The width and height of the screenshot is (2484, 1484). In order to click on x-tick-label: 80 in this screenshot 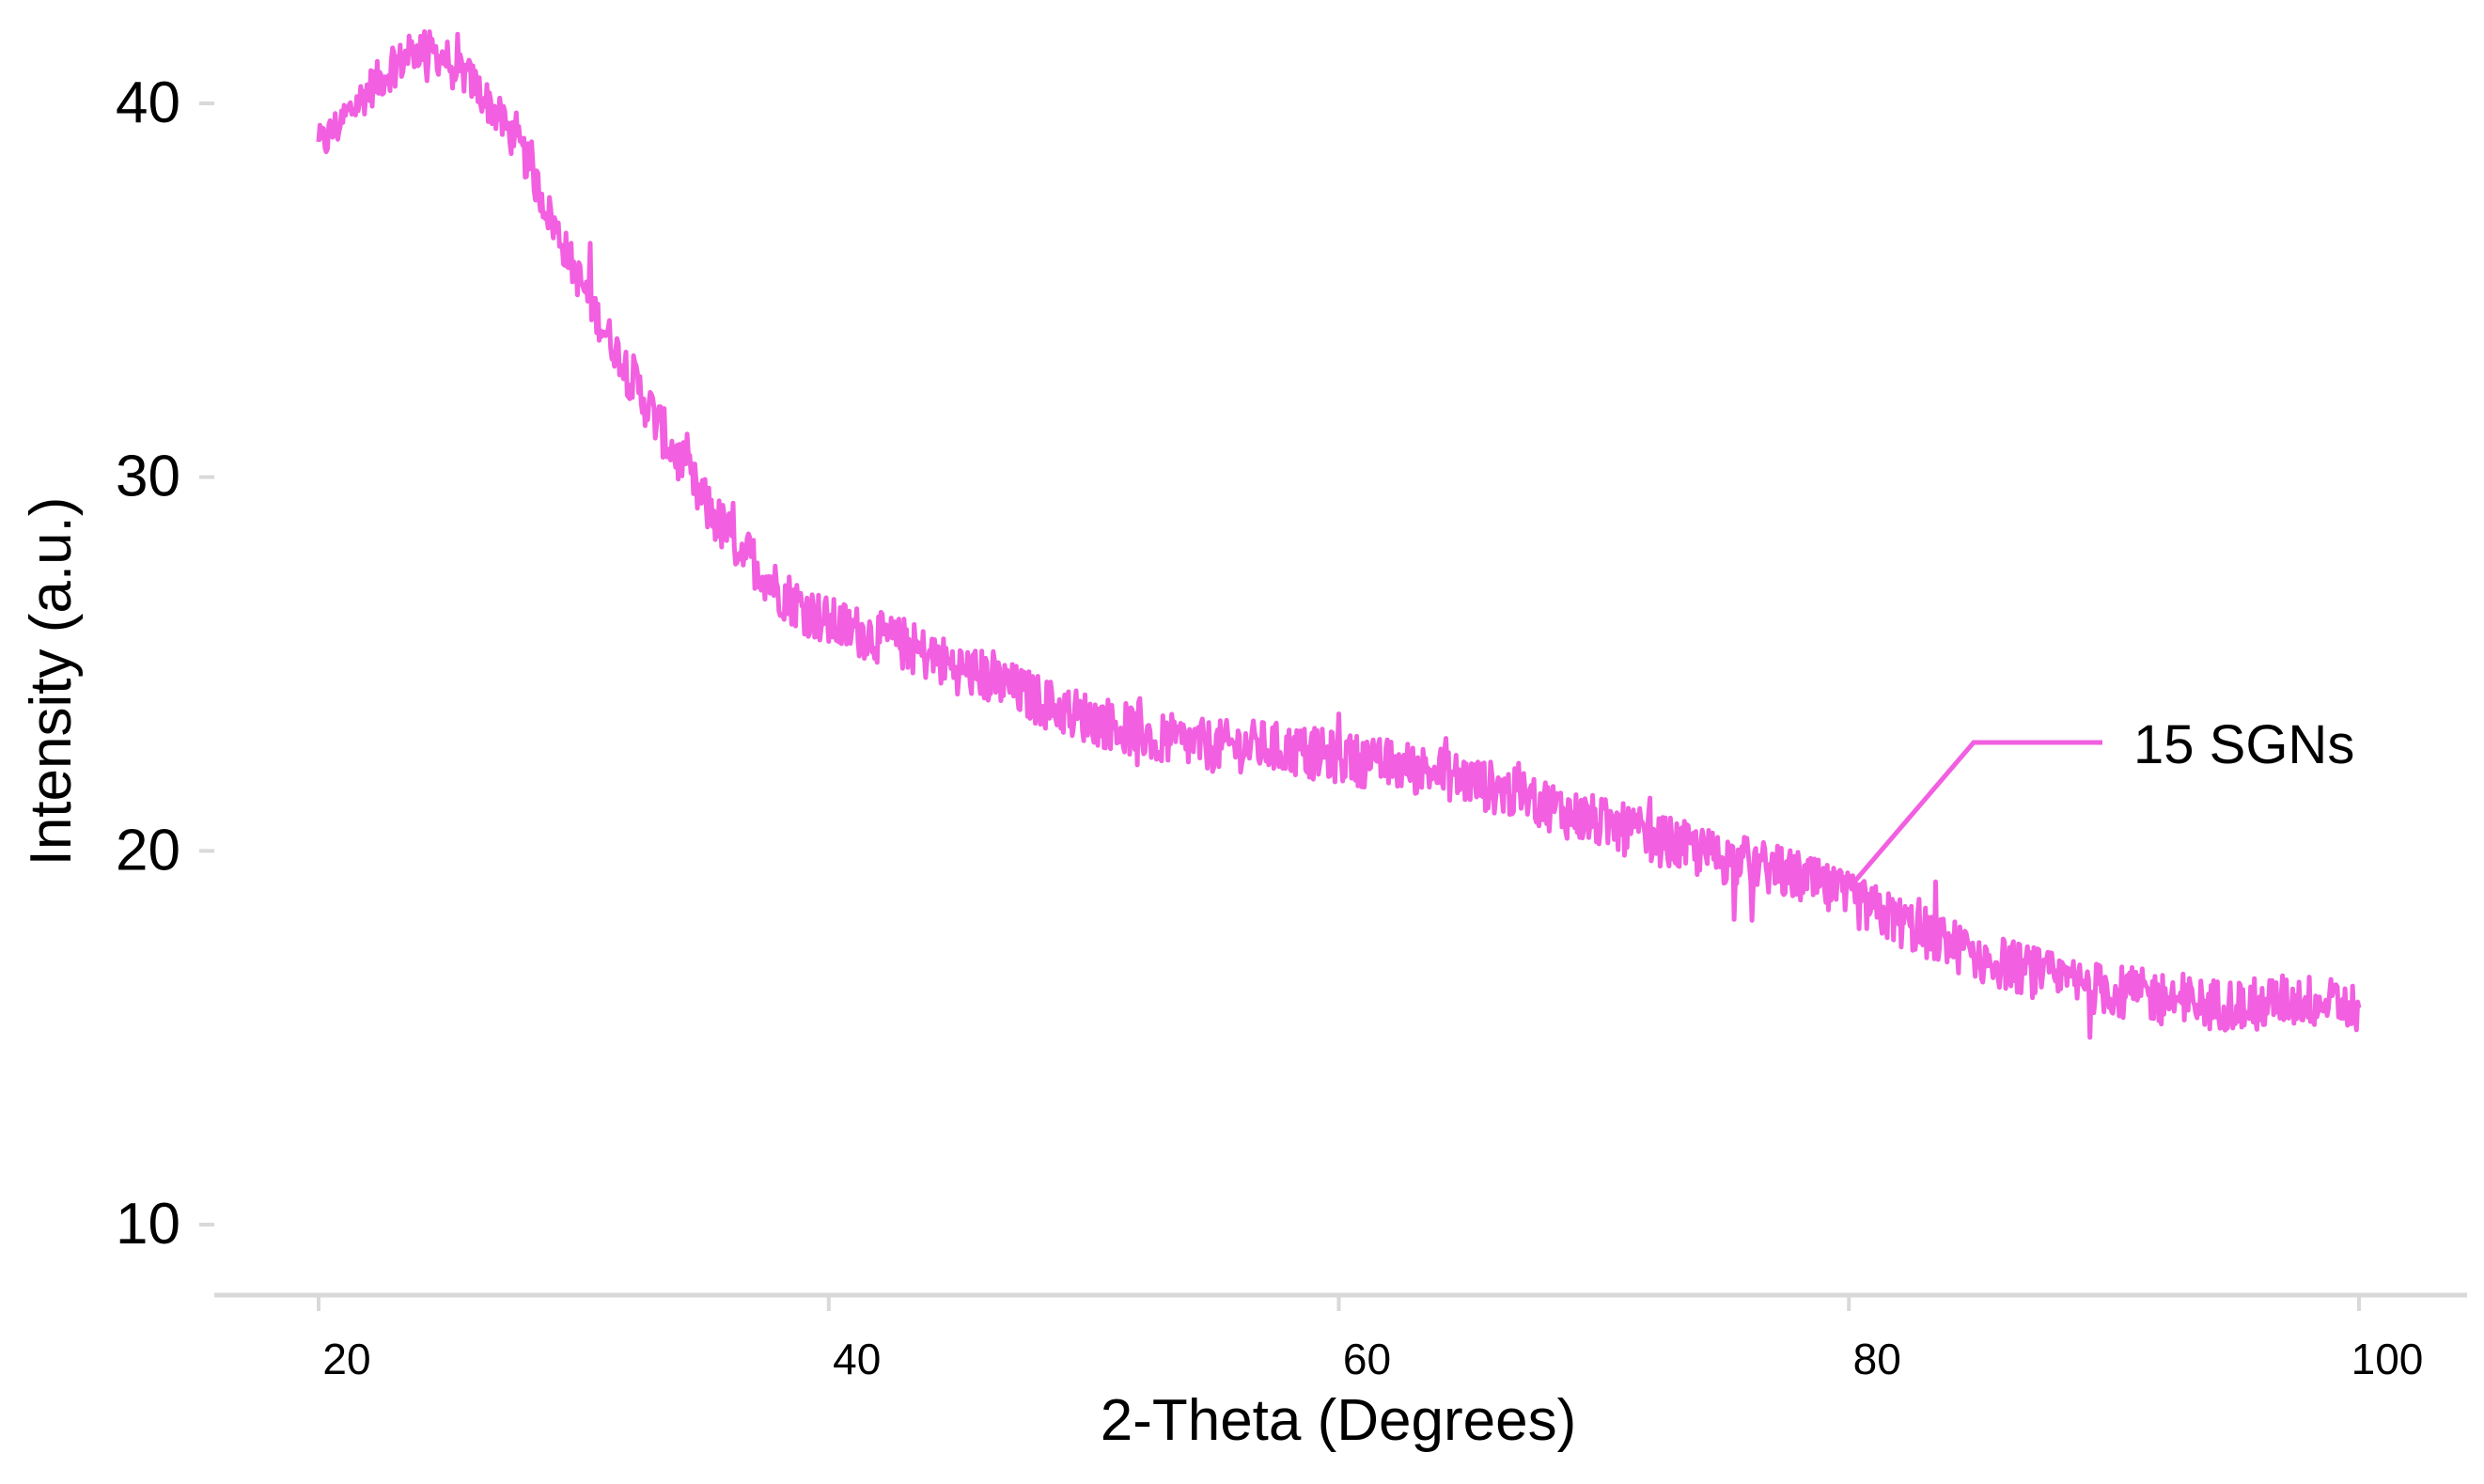, I will do `click(1877, 1359)`.